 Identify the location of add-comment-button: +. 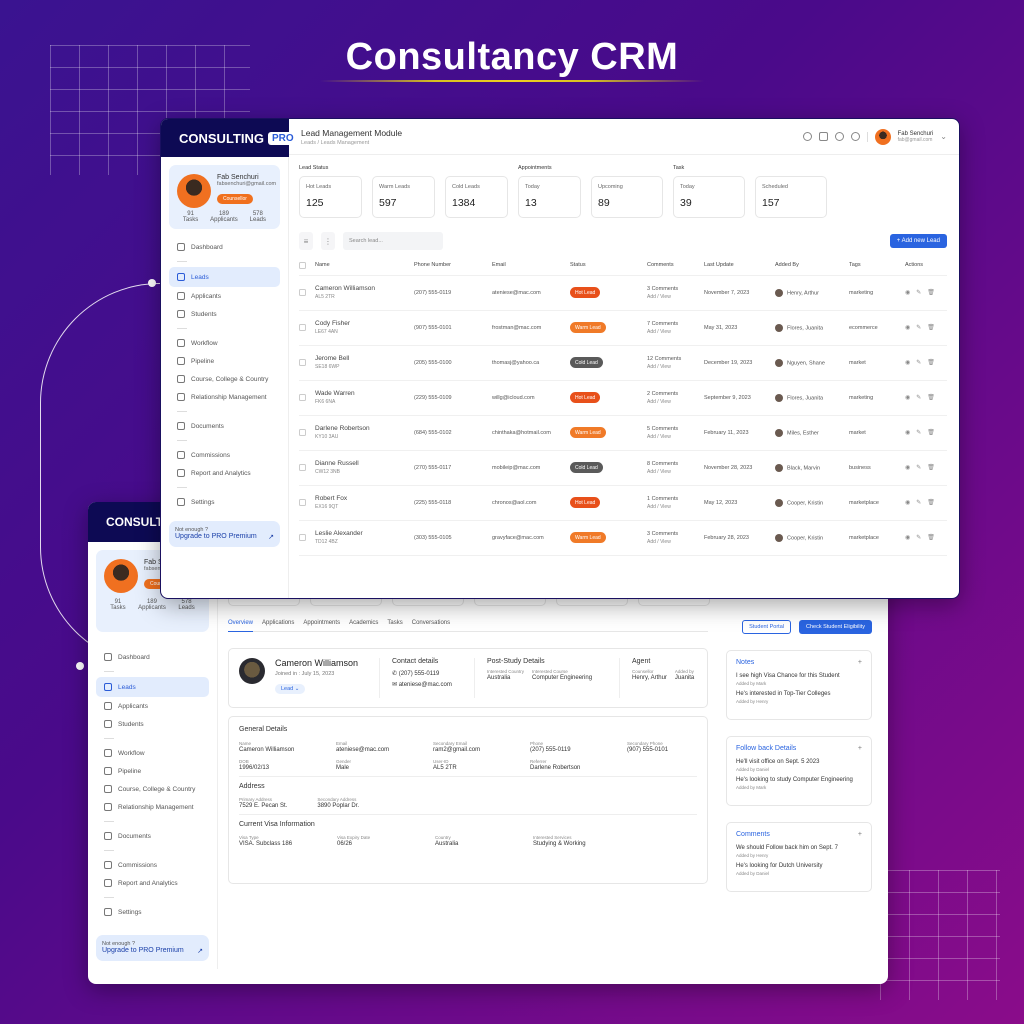
(859, 834).